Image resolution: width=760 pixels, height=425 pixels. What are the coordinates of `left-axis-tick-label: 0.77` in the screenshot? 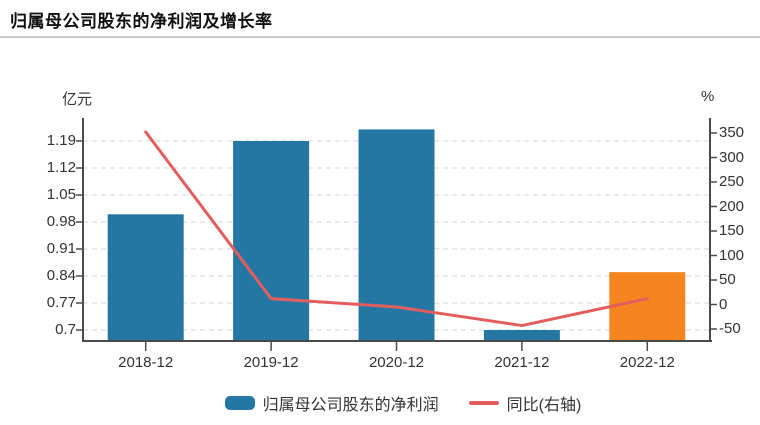 It's located at (61, 302).